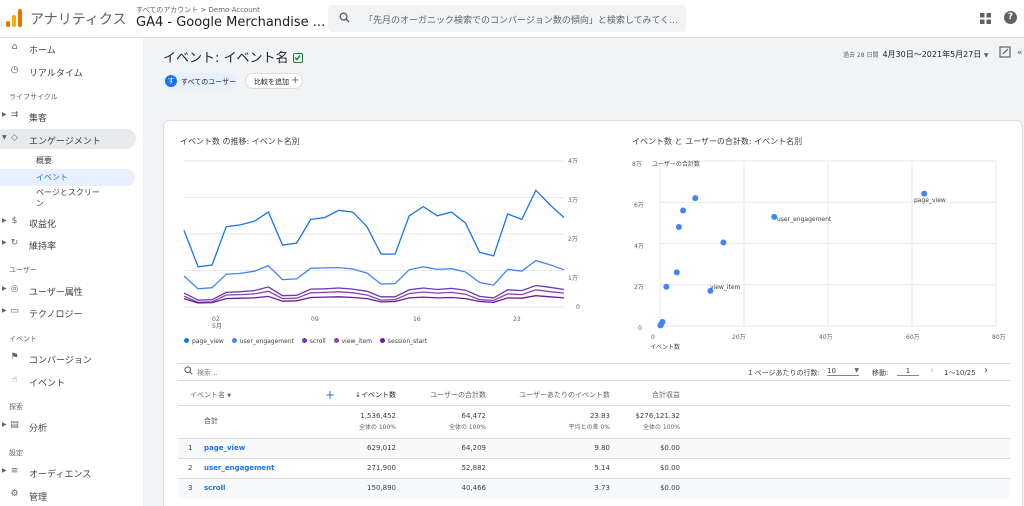 This screenshot has height=506, width=1024. I want to click on sidebar-item-realtime: ◷ リアルタイム, so click(68, 71).